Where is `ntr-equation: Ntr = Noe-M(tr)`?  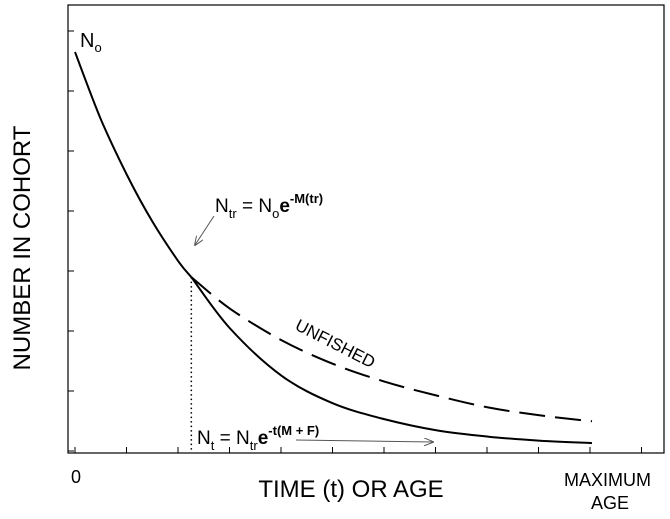 ntr-equation: Ntr = Noe-M(tr) is located at coordinates (269, 206).